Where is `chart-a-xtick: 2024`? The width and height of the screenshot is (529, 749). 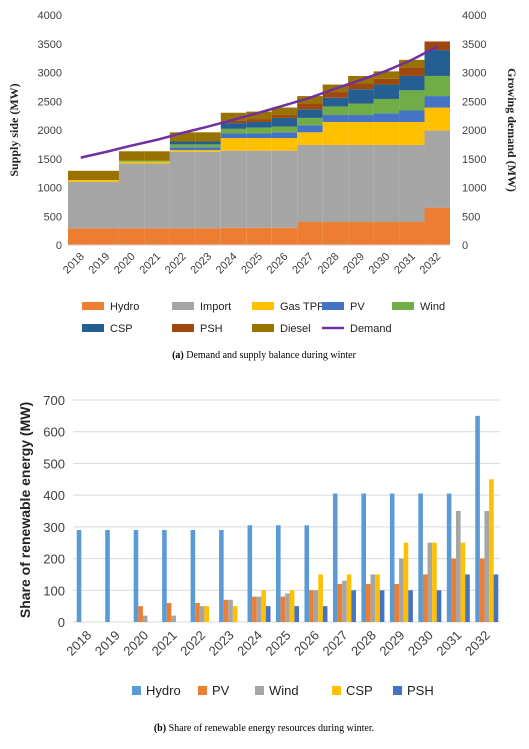 chart-a-xtick: 2024 is located at coordinates (227, 264).